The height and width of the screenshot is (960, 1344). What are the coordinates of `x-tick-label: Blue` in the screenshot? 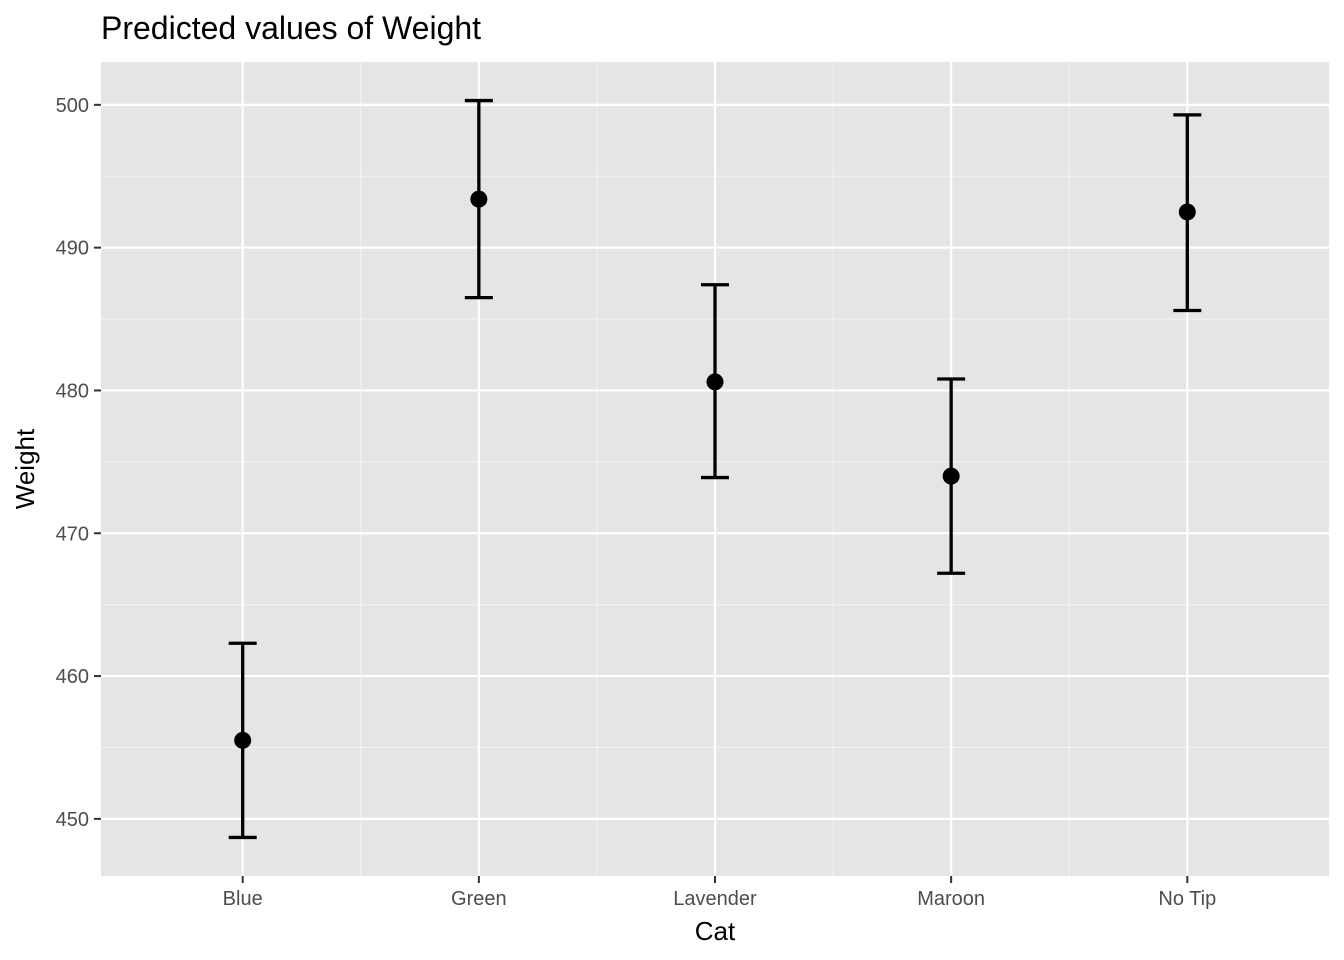 It's located at (243, 899).